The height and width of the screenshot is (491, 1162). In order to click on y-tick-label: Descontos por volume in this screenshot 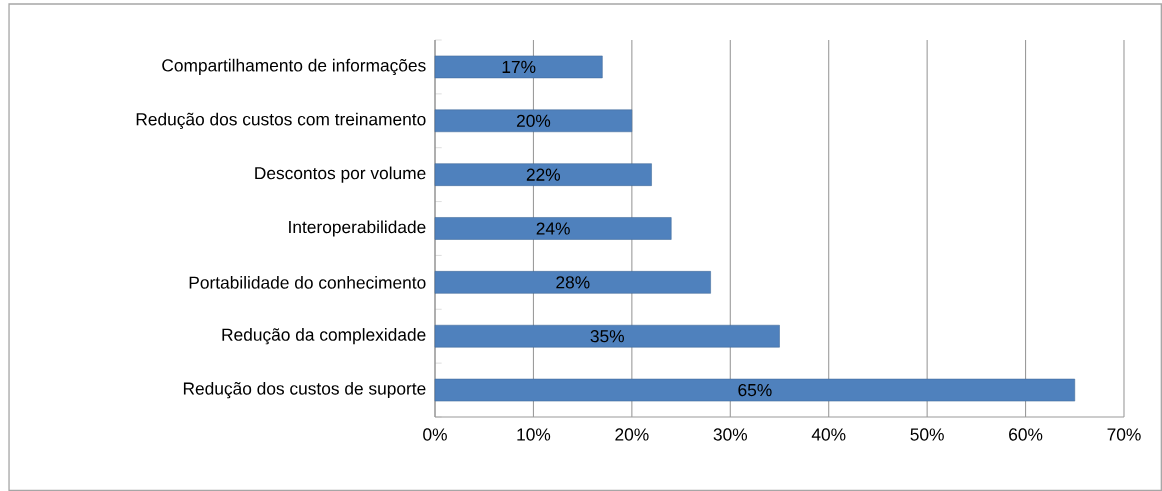, I will do `click(340, 174)`.